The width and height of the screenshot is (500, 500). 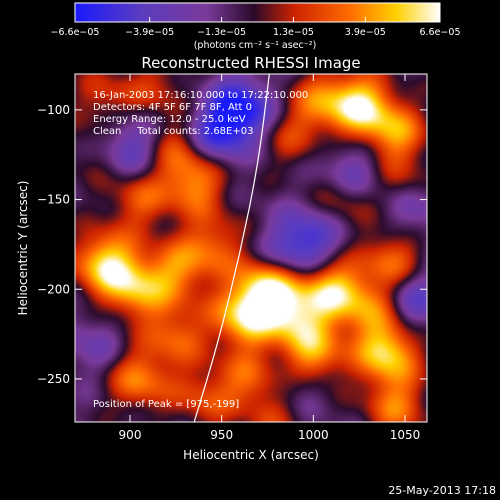 What do you see at coordinates (439, 32) in the screenshot?
I see `colorbar-tick-label: 6.6e−05` at bounding box center [439, 32].